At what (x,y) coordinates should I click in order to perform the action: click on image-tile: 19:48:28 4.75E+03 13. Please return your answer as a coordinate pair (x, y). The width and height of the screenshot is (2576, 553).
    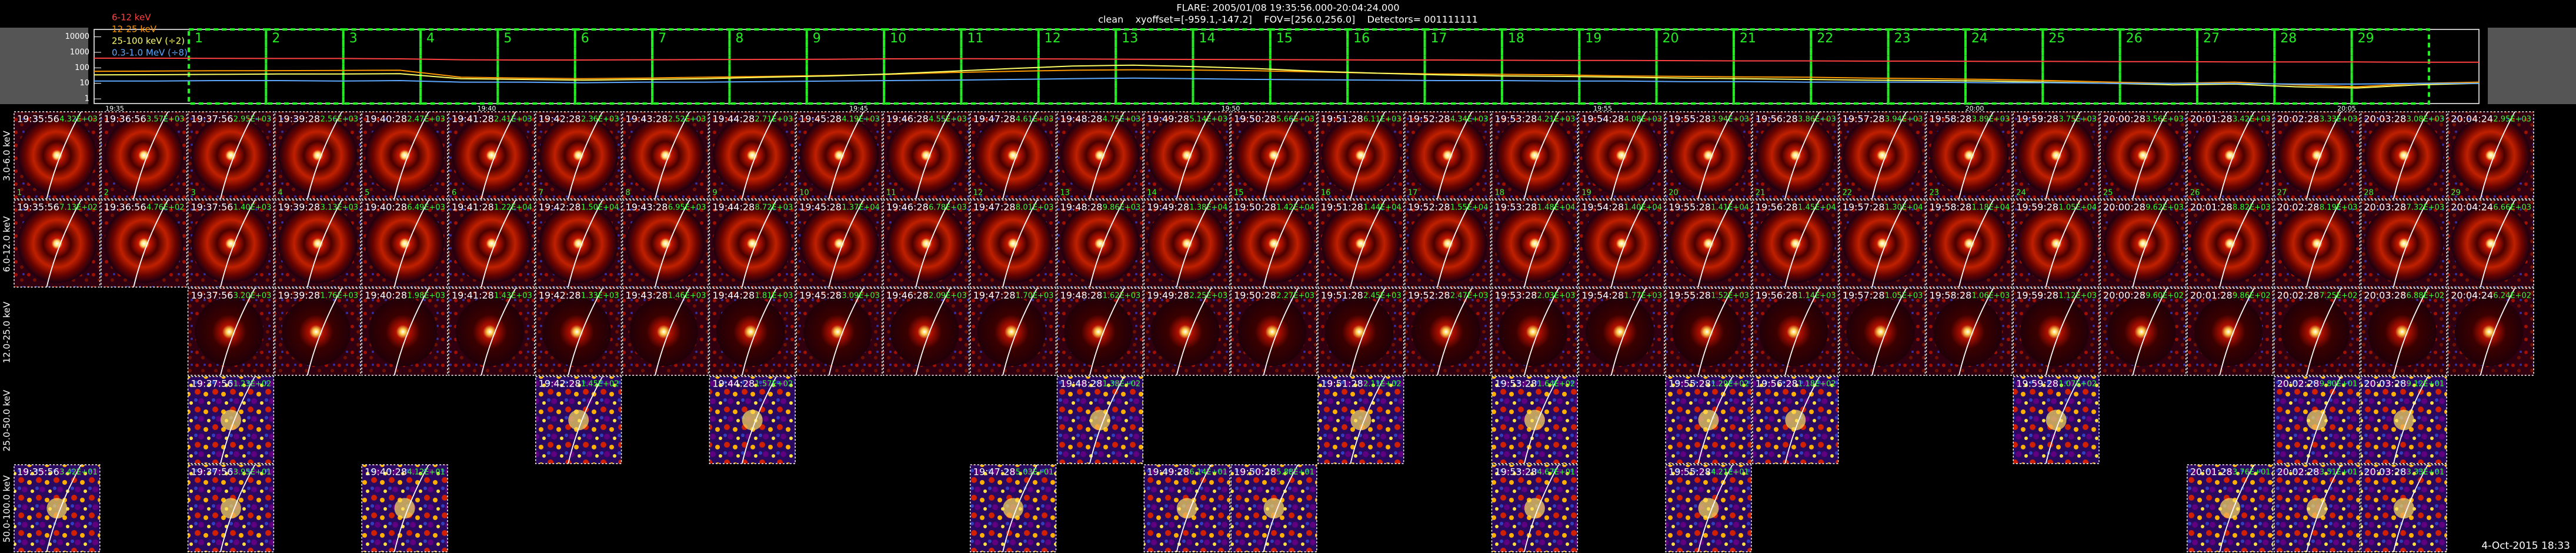
    Looking at the image, I should click on (1100, 155).